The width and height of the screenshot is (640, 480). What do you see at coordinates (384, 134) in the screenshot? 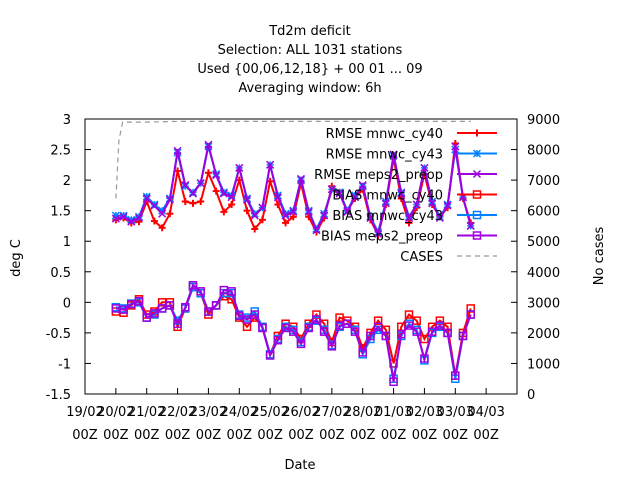
I see `legend-label: RMSE mnwc_cy40` at bounding box center [384, 134].